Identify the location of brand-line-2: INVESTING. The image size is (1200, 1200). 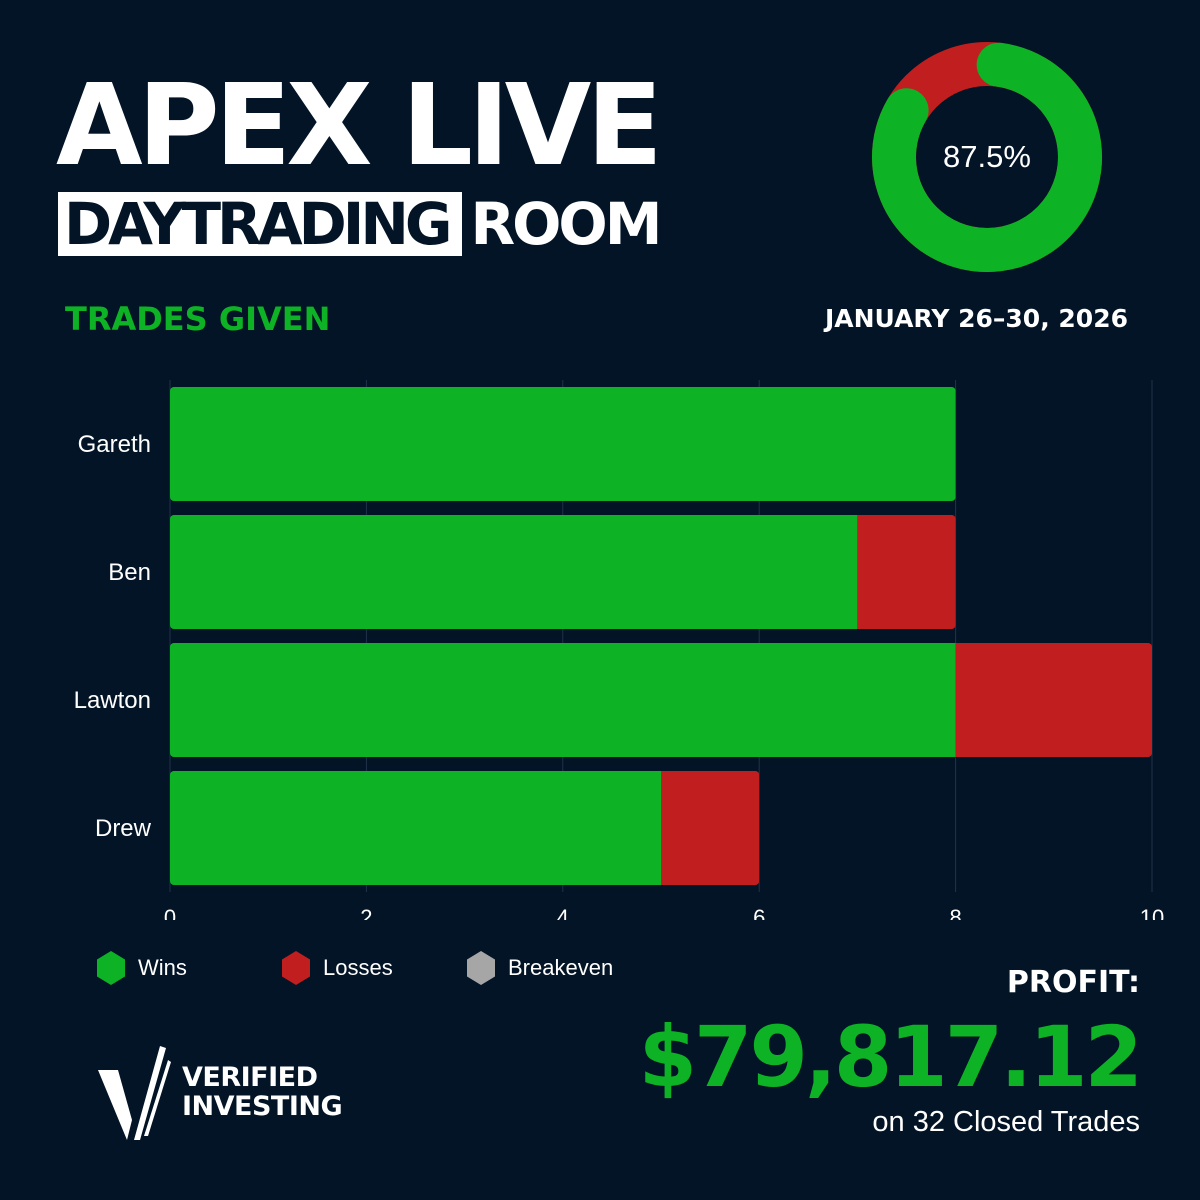
(262, 1106).